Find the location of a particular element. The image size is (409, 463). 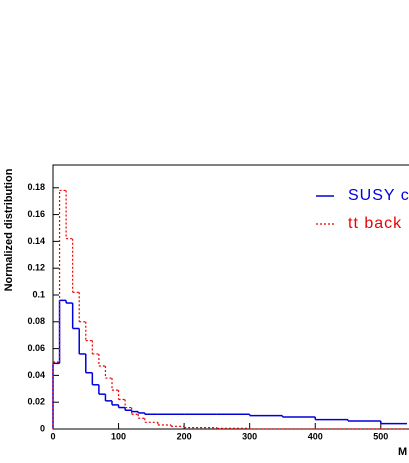

x-tick-label: 0 is located at coordinates (52, 436).